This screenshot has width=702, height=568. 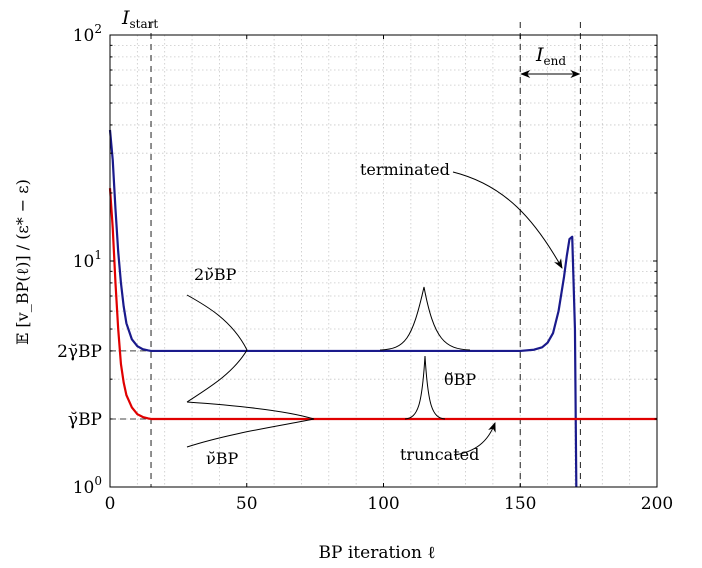 I want to click on x-tick-label: 150, so click(x=520, y=504).